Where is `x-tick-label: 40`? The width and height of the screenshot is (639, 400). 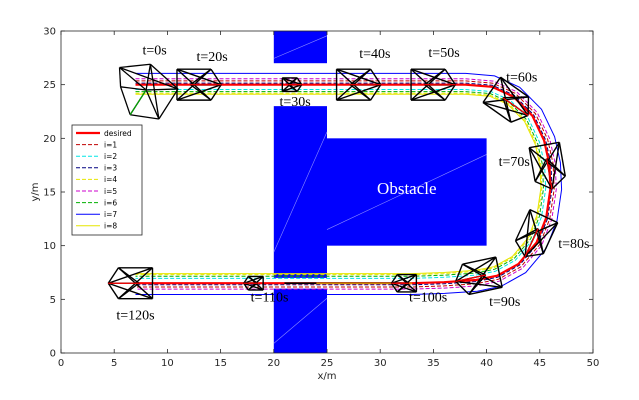 x-tick-label: 40 is located at coordinates (486, 363).